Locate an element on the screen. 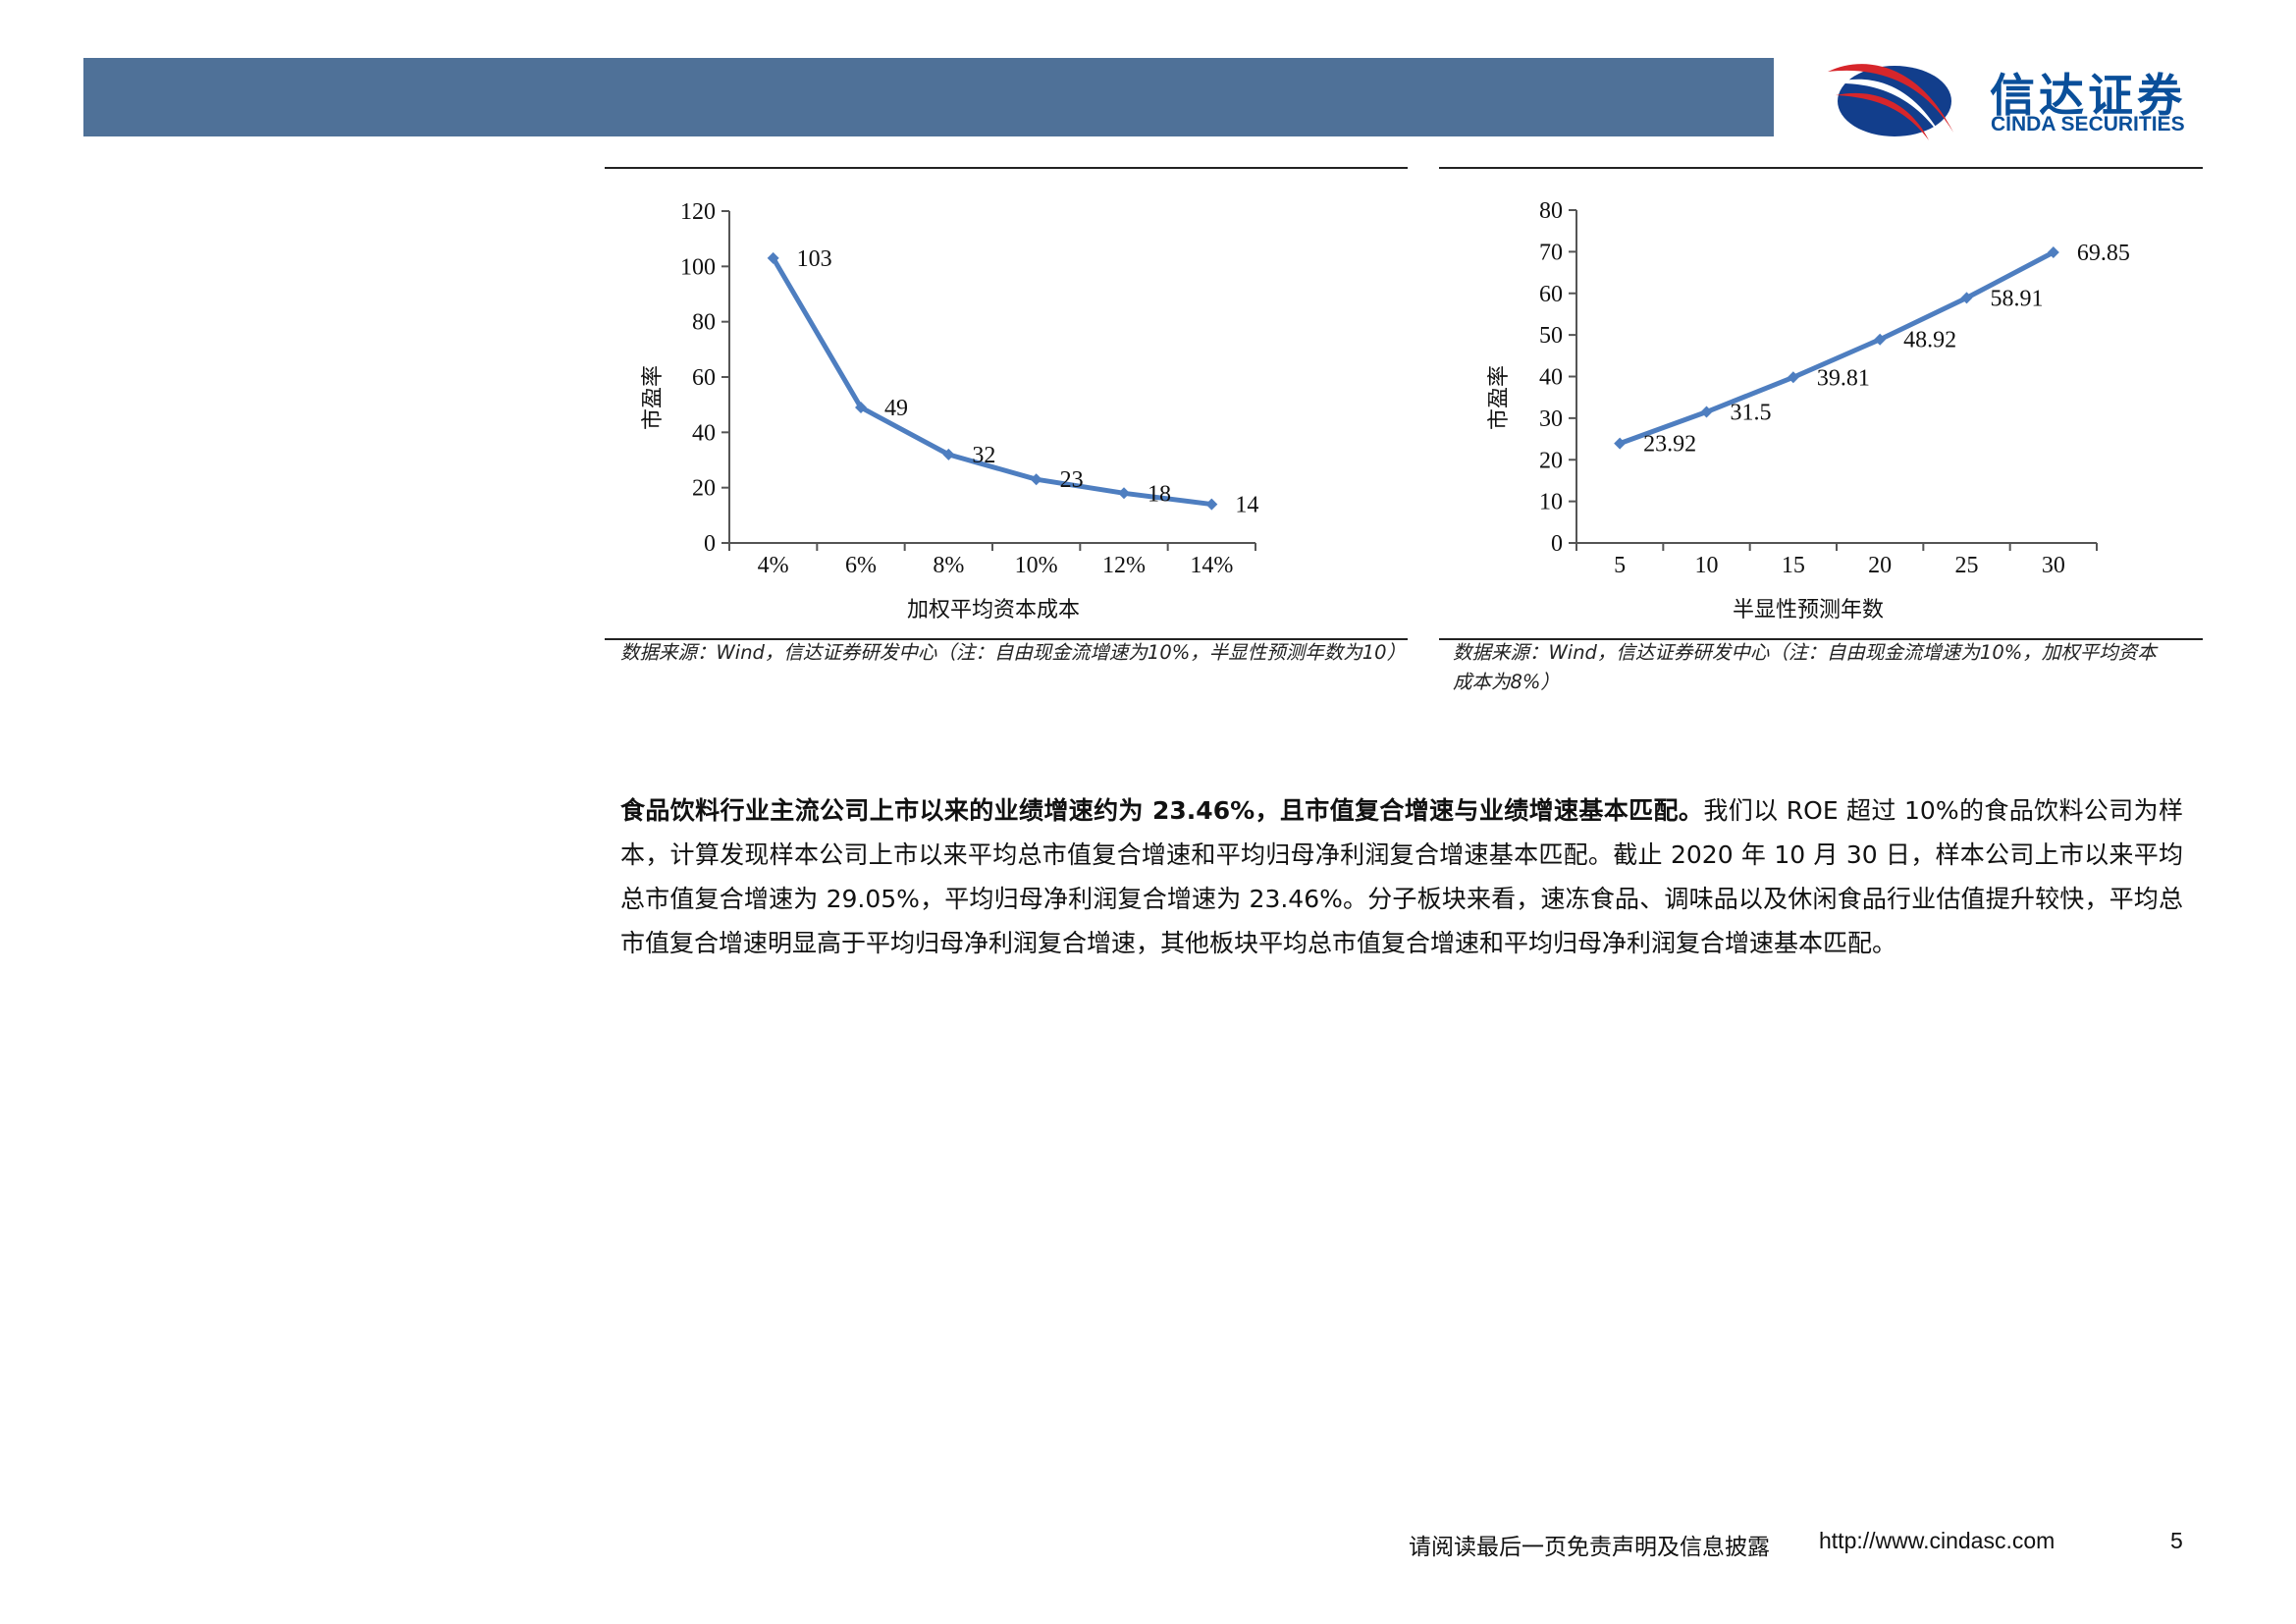 This screenshot has height=1624, width=2296. right-data-label: 31.5 is located at coordinates (1751, 413).